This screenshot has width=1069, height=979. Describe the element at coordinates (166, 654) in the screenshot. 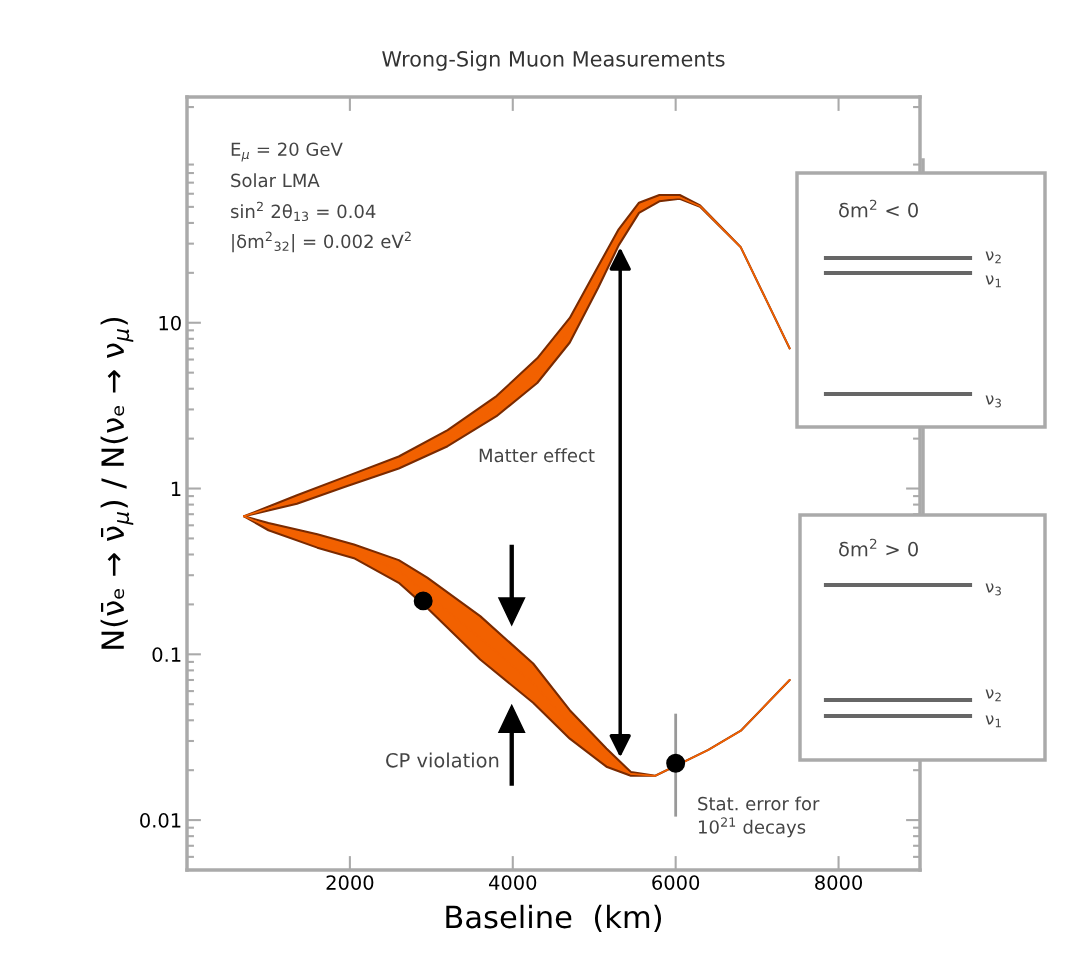

I see `y-tick-label: 0.1` at that location.